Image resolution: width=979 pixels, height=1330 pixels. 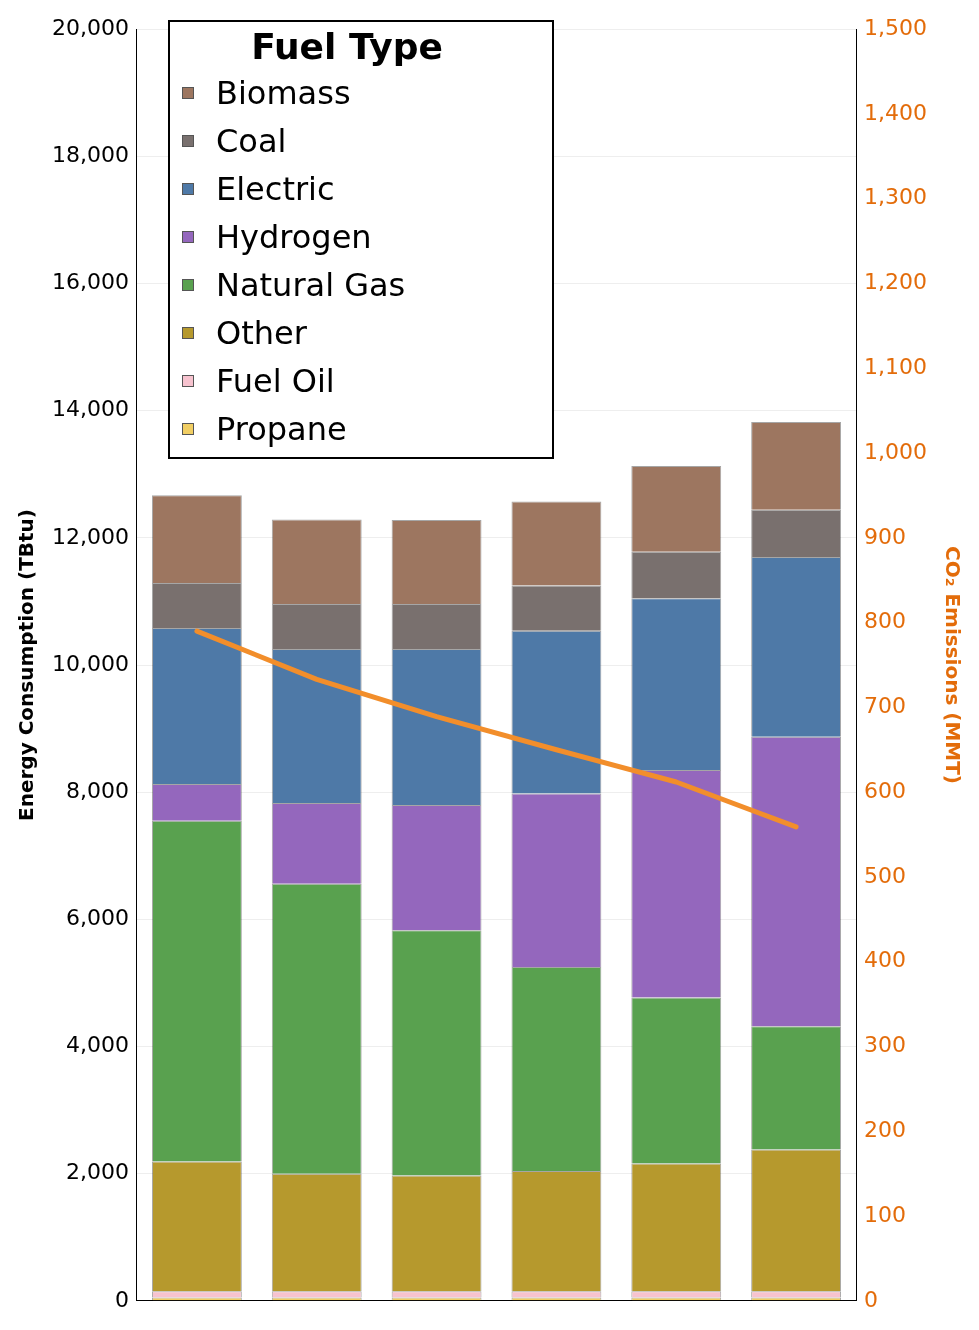 I want to click on y2-tick-label: 1,000, so click(x=895, y=451).